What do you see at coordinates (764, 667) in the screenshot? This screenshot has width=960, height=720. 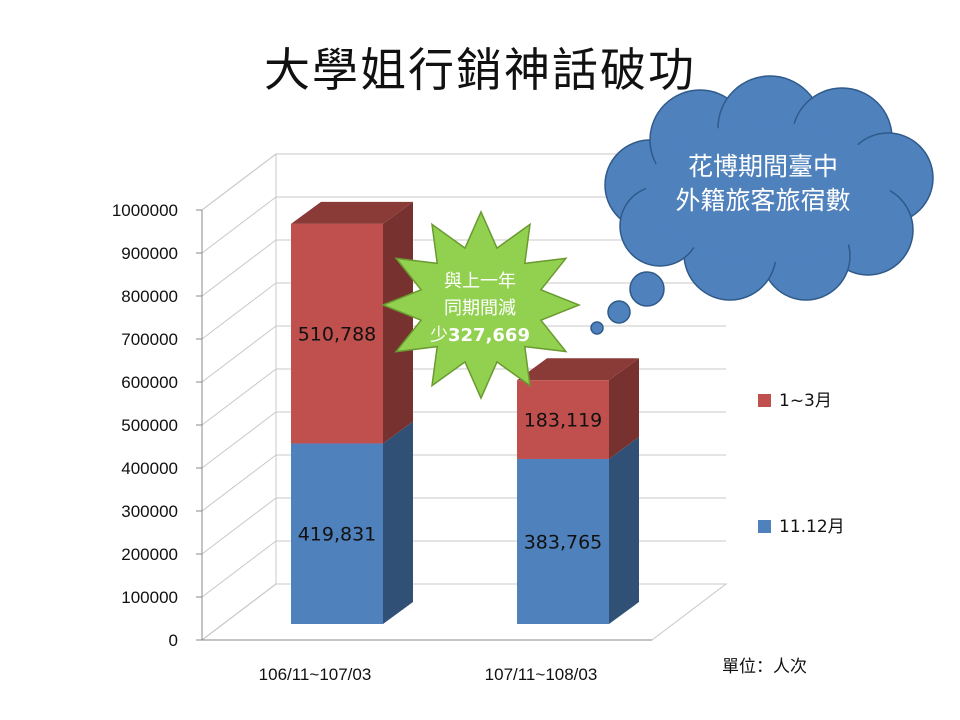 I see `unit-note: 單位：人次` at bounding box center [764, 667].